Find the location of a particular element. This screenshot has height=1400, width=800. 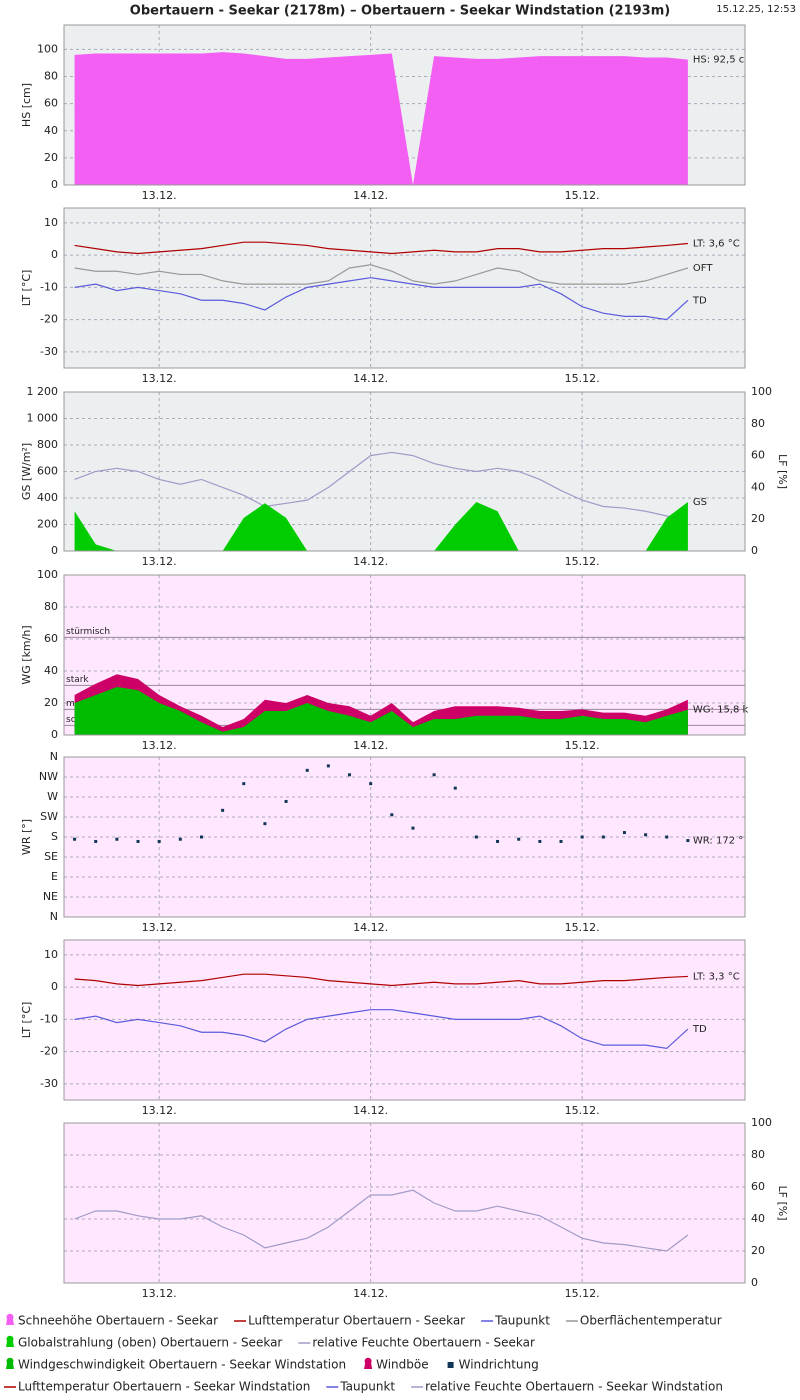

y2-tick-label: 20 is located at coordinates (758, 518).